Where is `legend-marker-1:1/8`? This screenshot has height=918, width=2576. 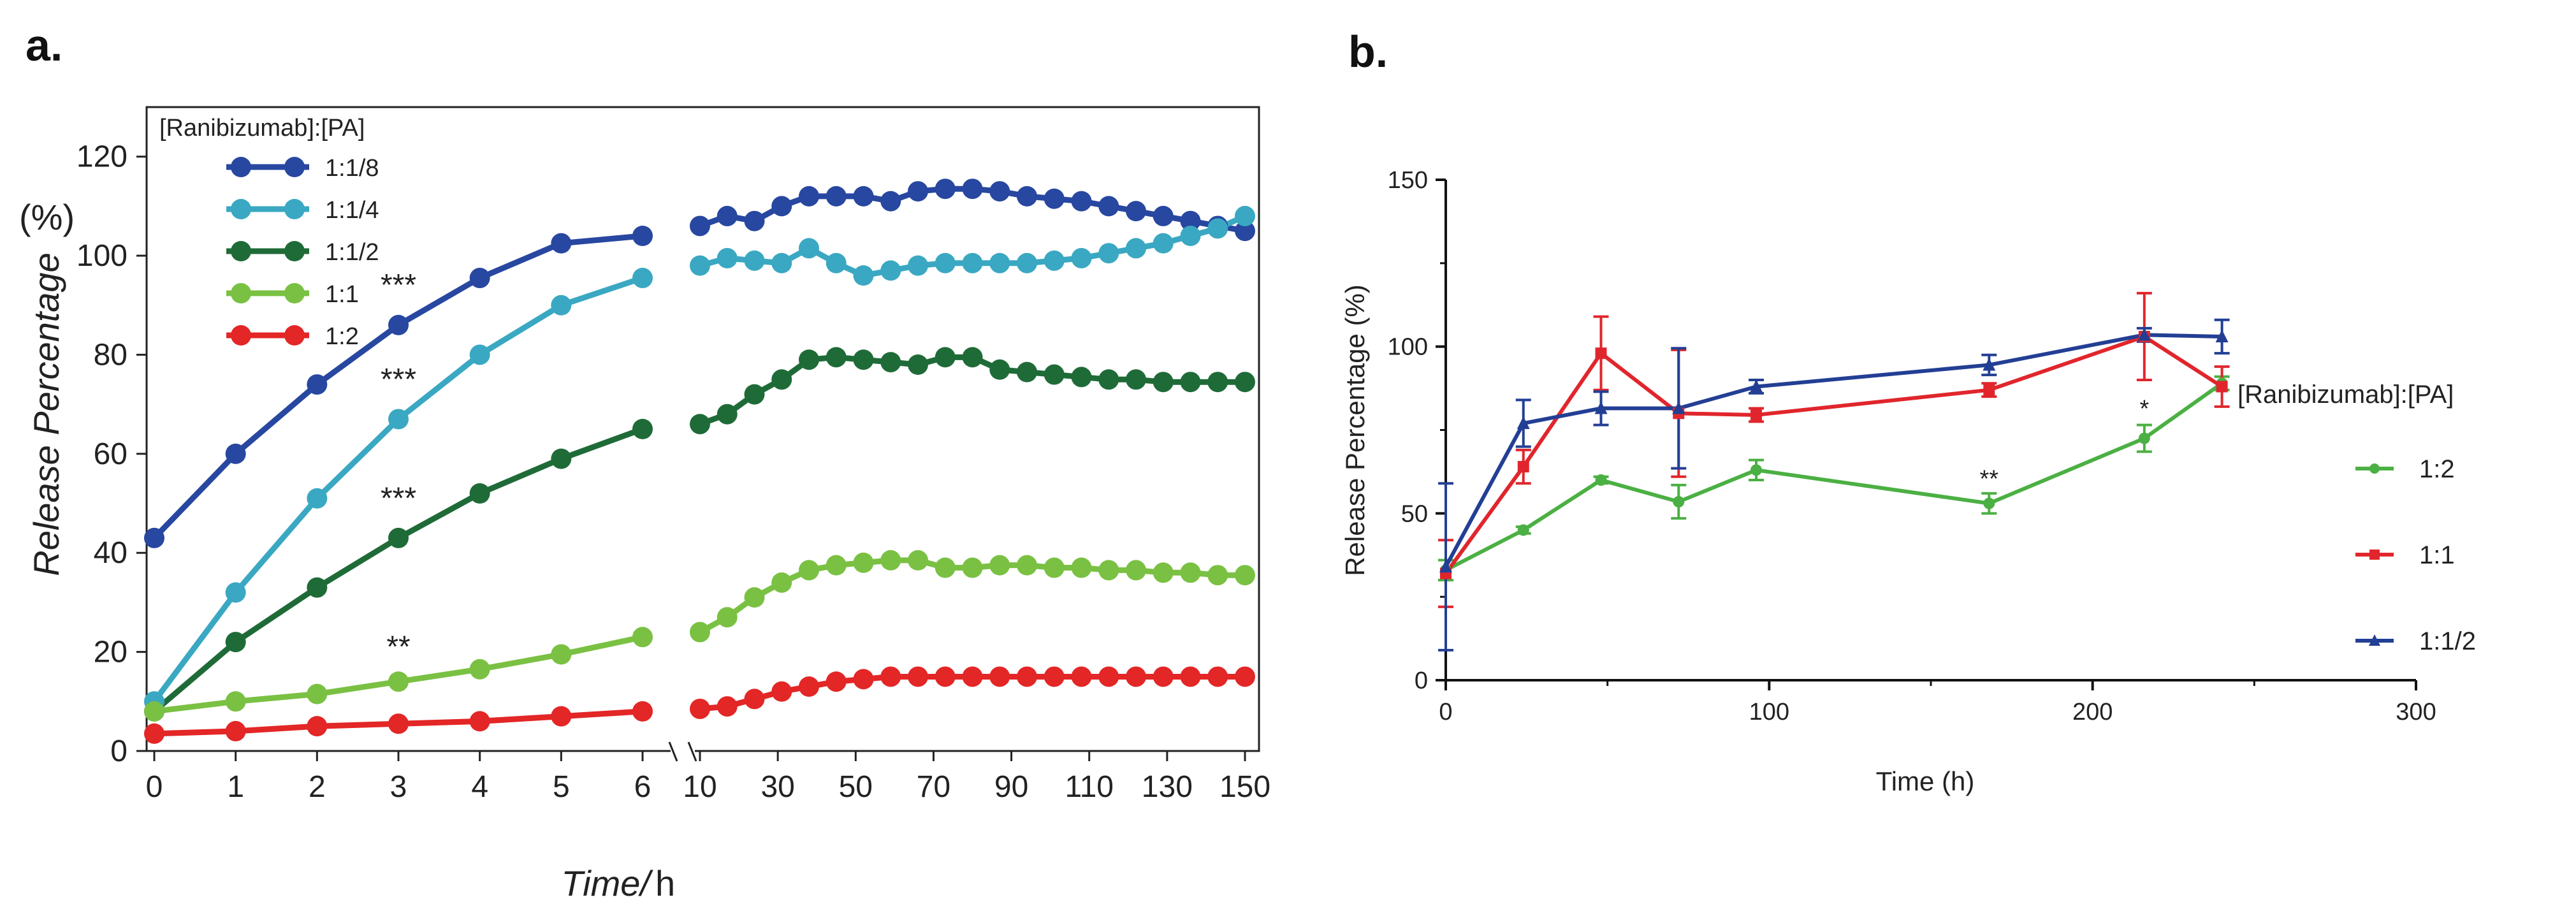
legend-marker-1:1/8 is located at coordinates (241, 167).